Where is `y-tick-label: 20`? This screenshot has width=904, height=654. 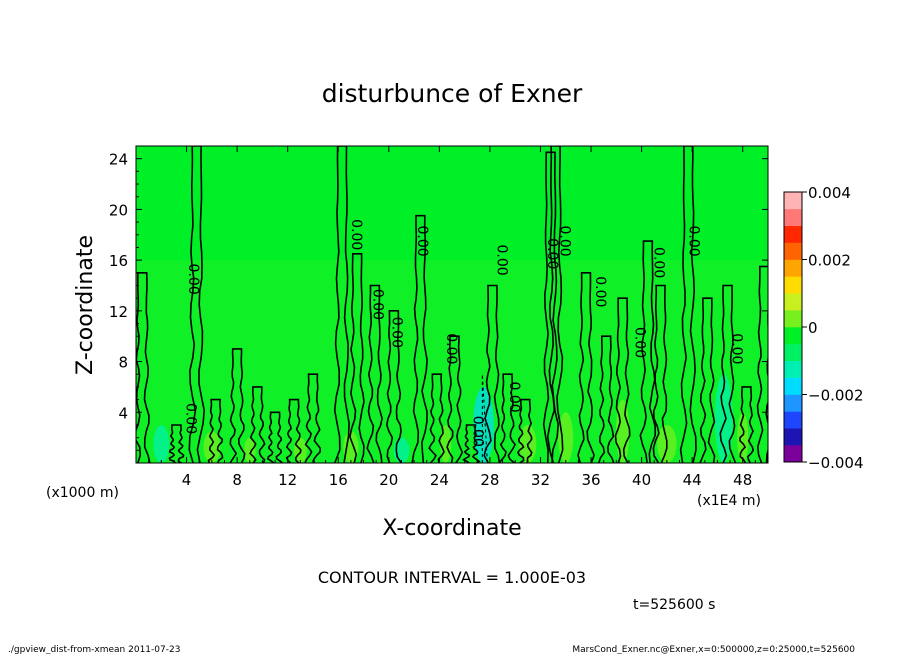 y-tick-label: 20 is located at coordinates (118, 210).